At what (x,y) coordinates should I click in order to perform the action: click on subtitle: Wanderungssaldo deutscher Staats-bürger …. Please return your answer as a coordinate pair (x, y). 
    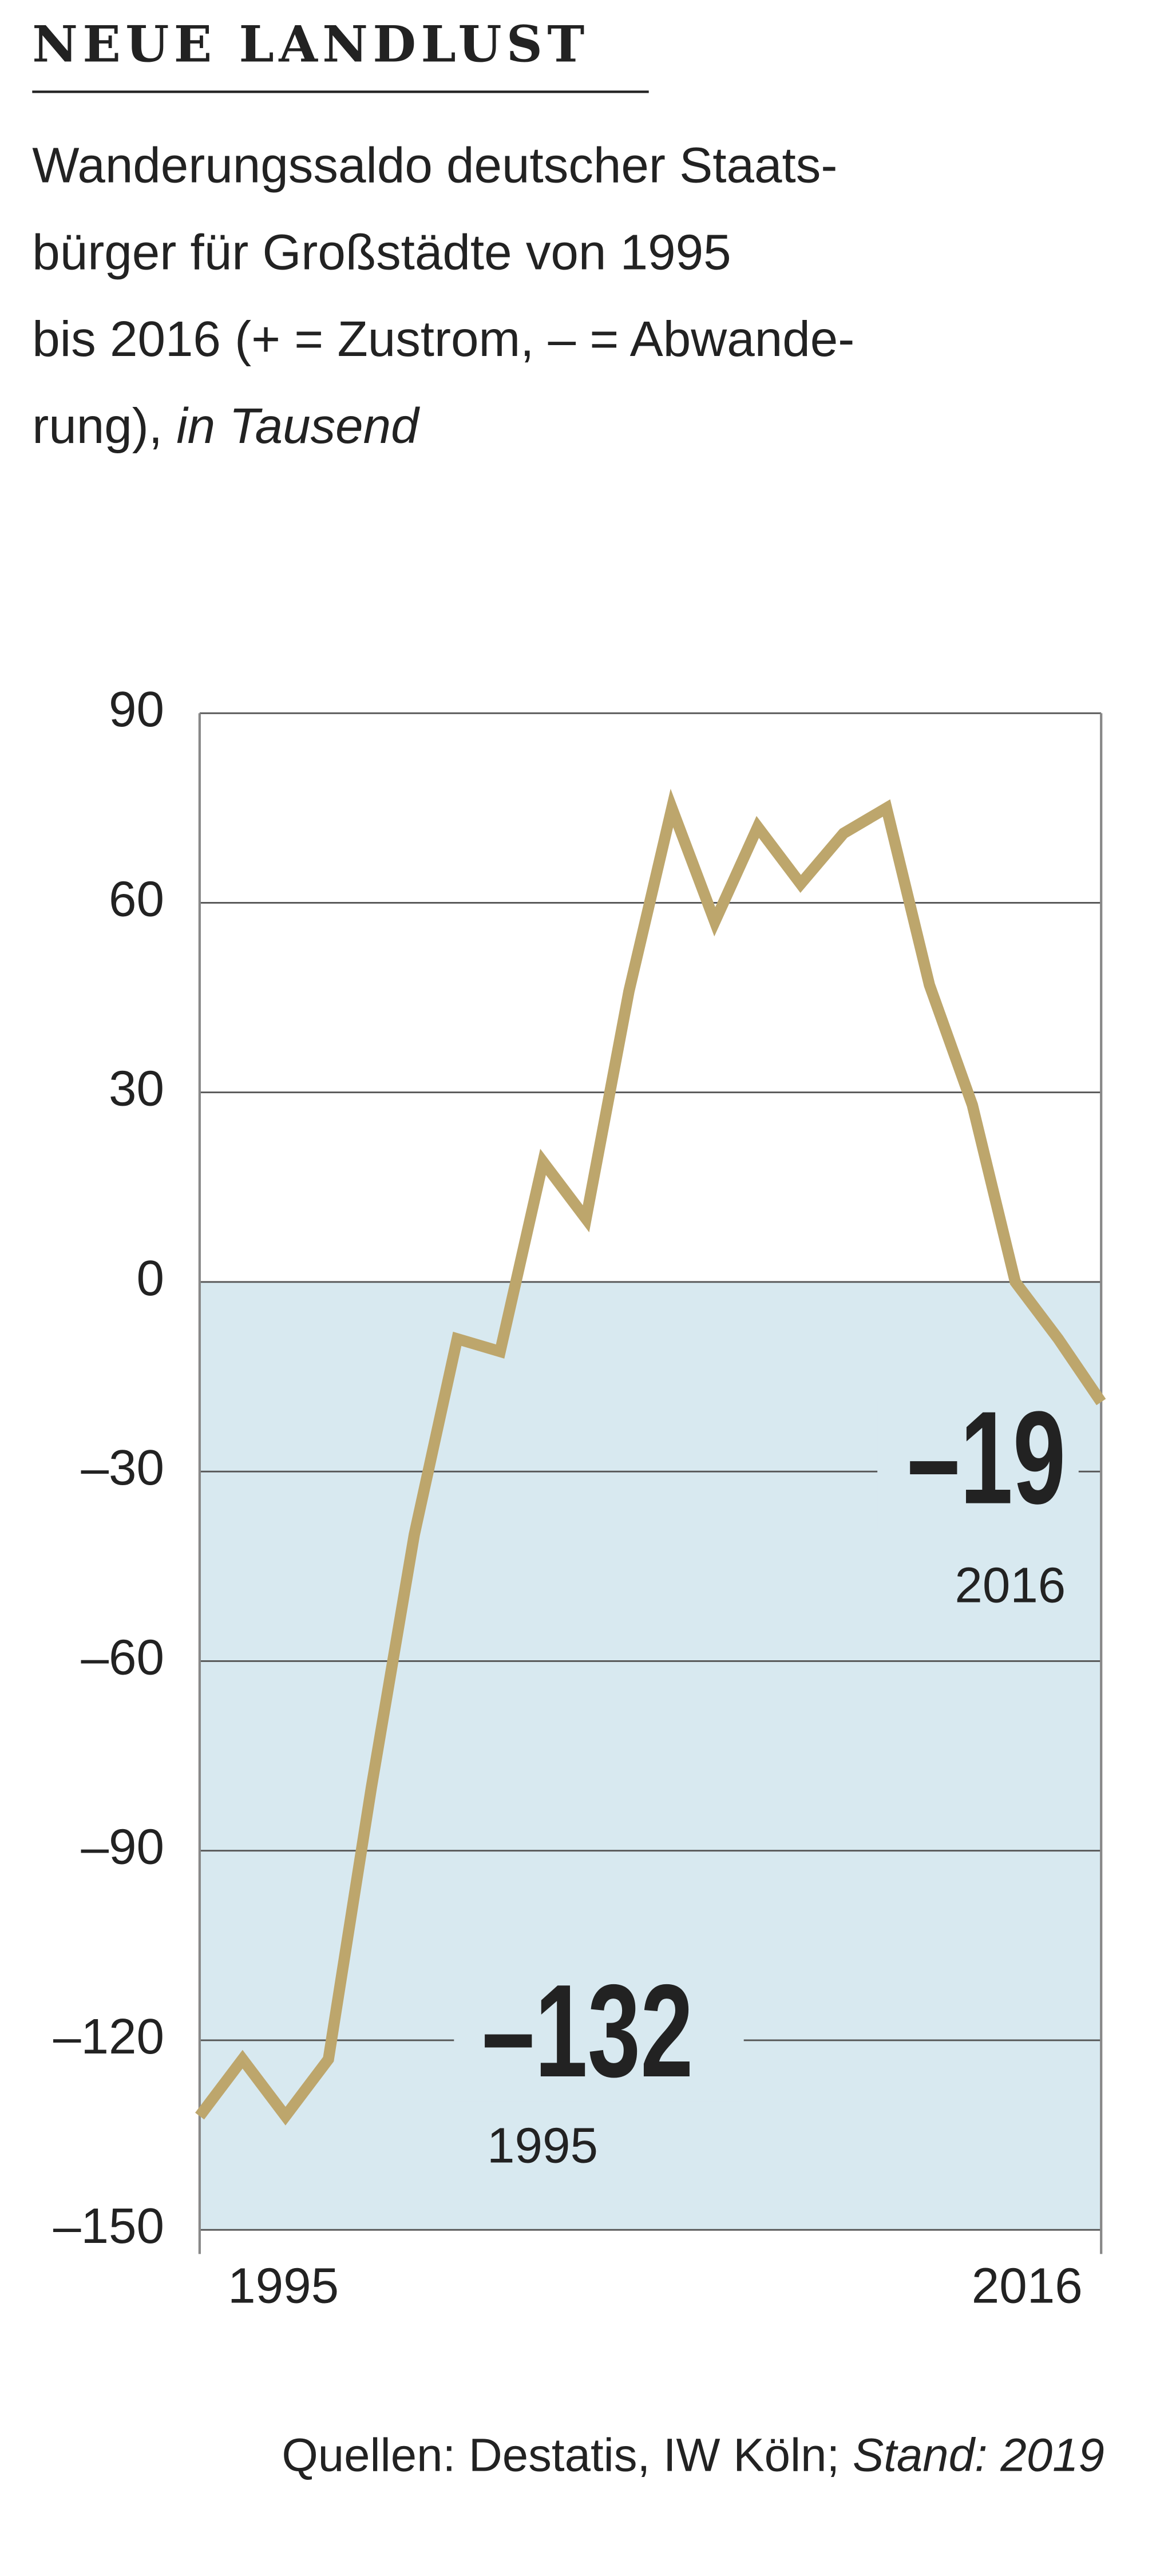
    Looking at the image, I should click on (443, 295).